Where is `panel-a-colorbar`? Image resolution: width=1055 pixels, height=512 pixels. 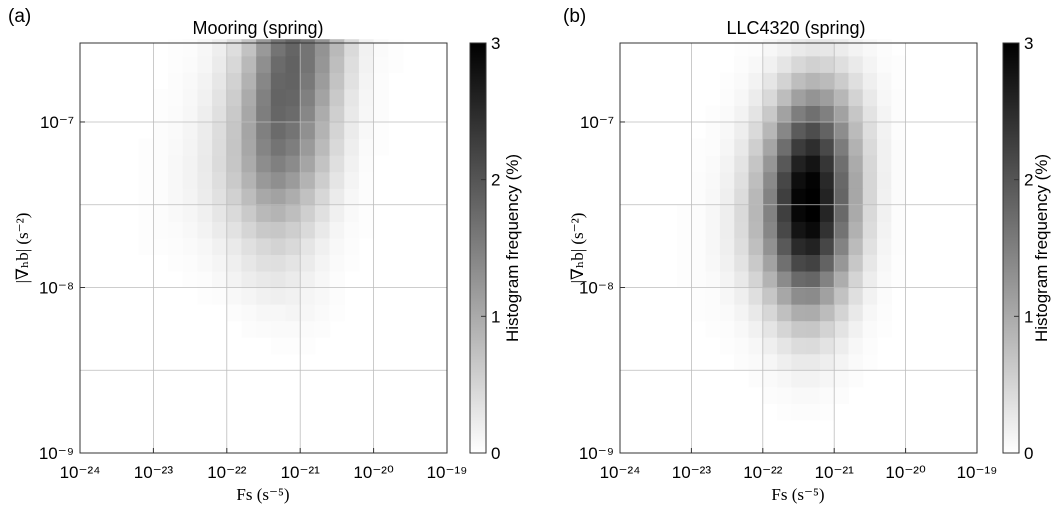 panel-a-colorbar is located at coordinates (478, 248).